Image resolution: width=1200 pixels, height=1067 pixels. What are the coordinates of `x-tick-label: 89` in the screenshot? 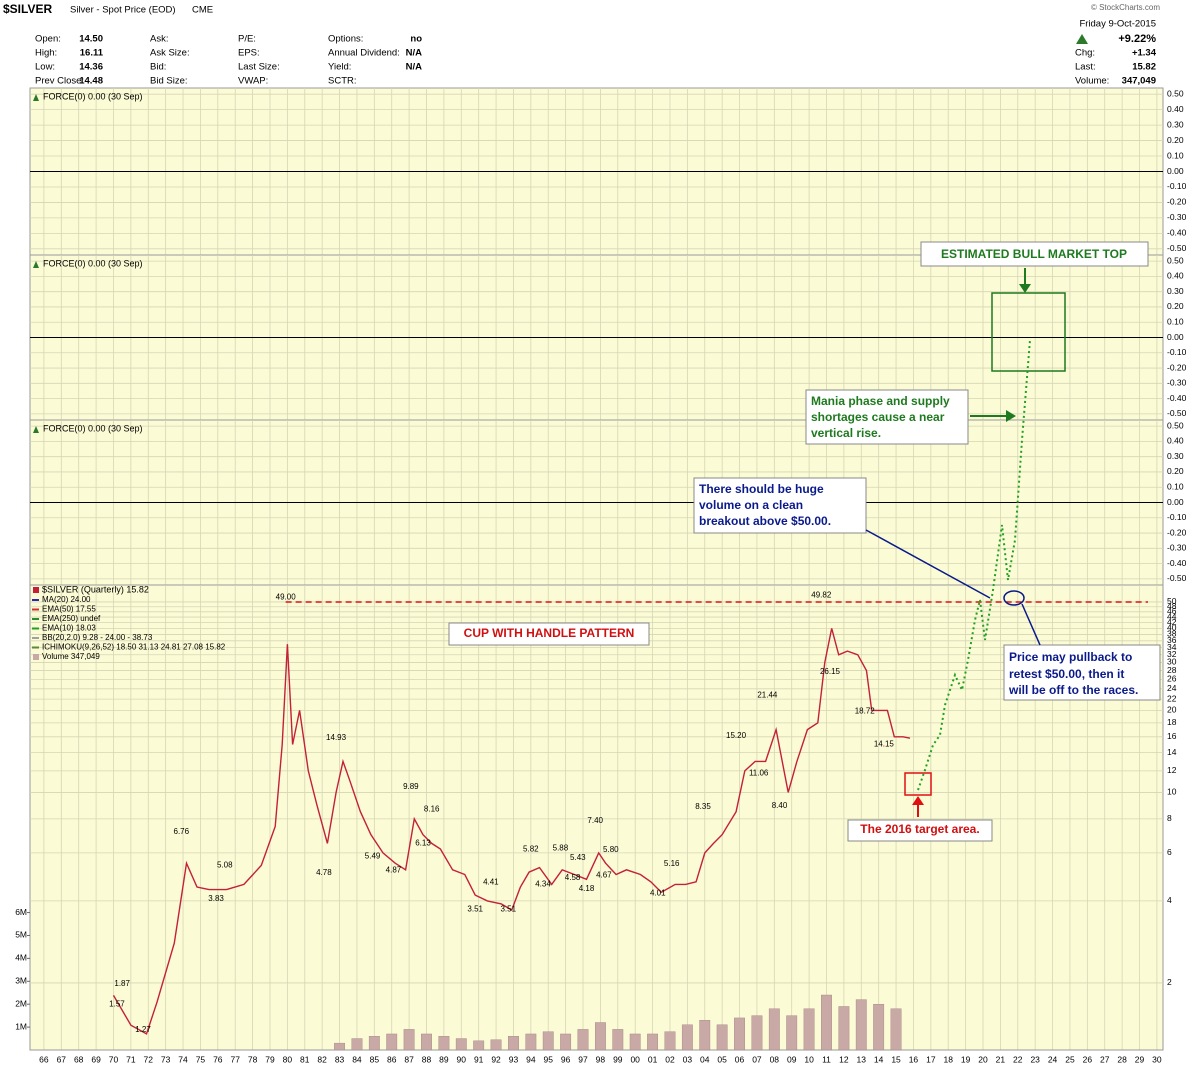 It's located at (444, 1059).